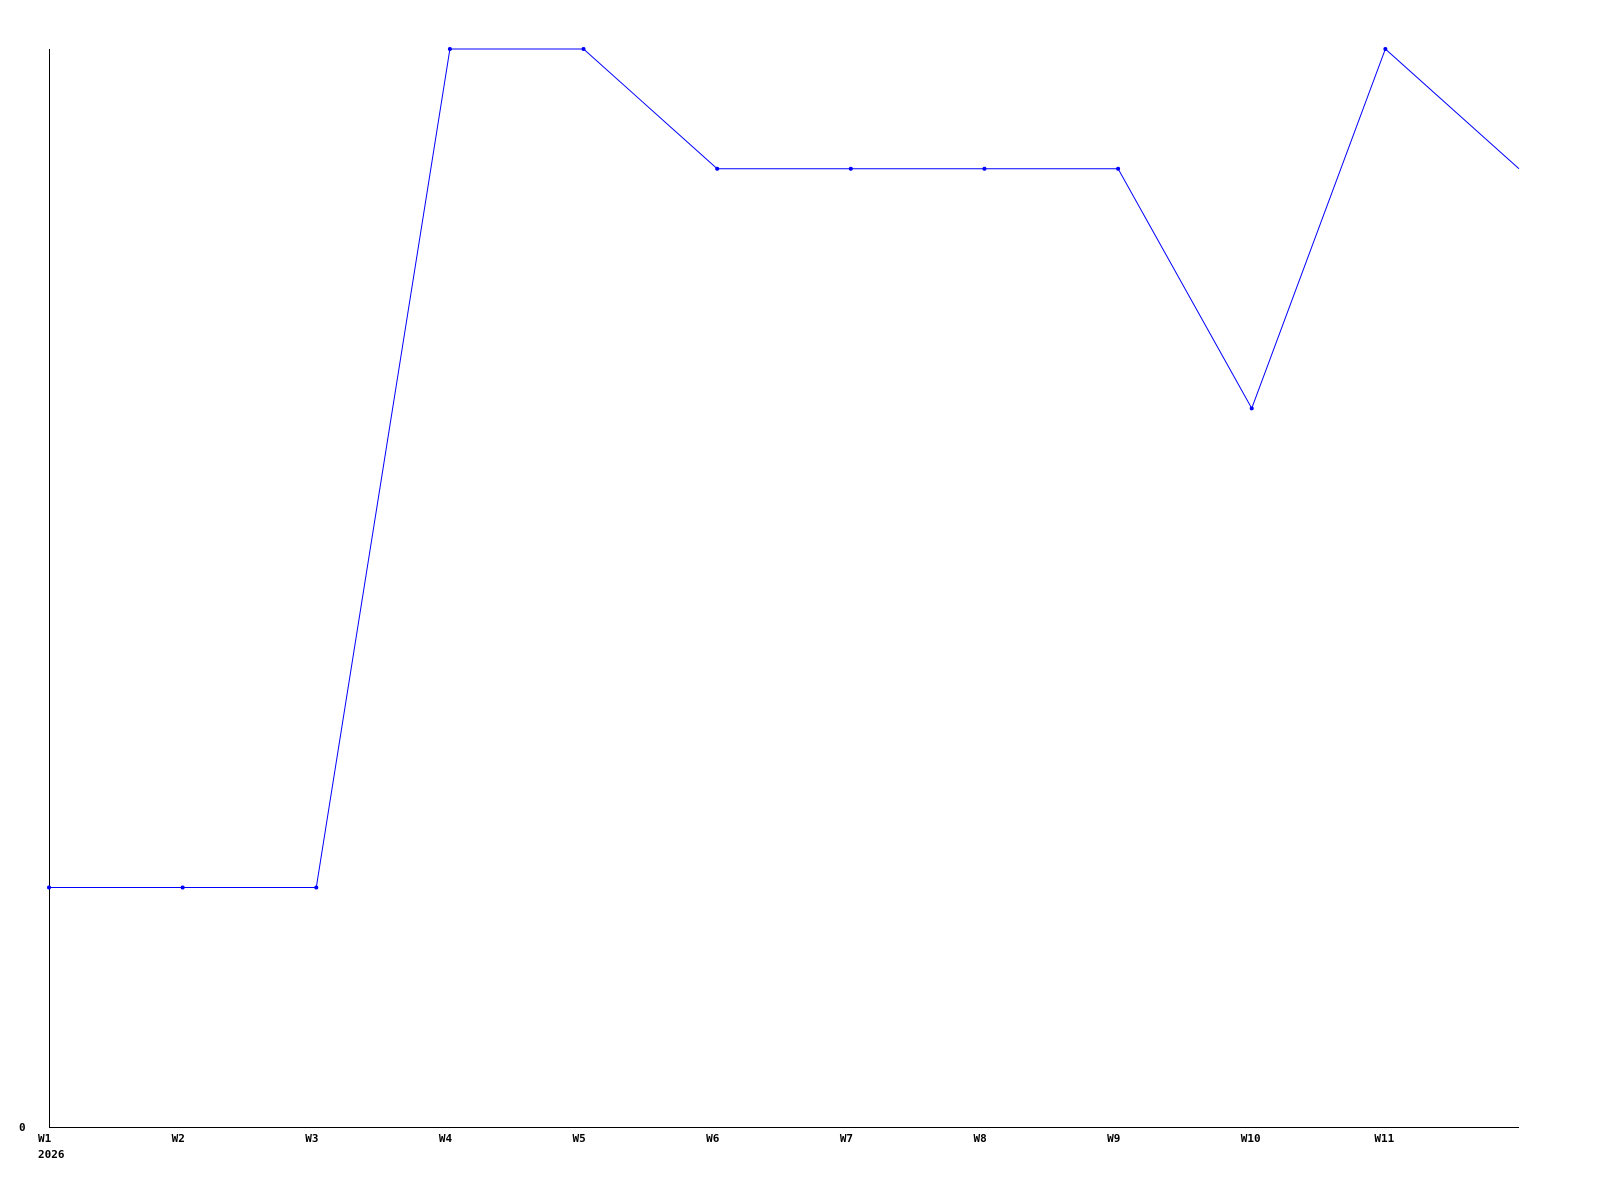 This screenshot has height=1200, width=1600. I want to click on x-tick-label: W3, so click(311, 1138).